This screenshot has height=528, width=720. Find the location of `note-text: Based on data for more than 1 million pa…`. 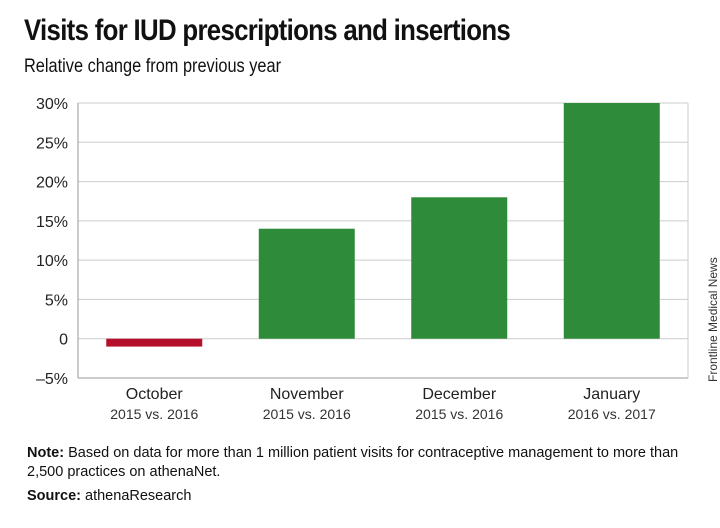

note-text: Based on data for more than 1 million pa… is located at coordinates (353, 462).